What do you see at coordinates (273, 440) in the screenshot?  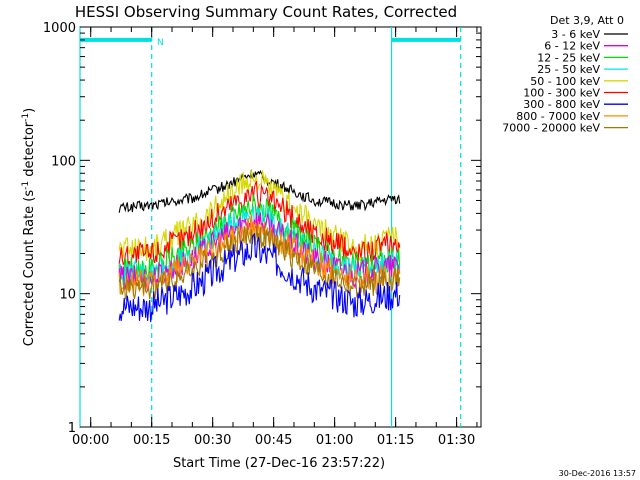 I see `x-tick-label: 00:45` at bounding box center [273, 440].